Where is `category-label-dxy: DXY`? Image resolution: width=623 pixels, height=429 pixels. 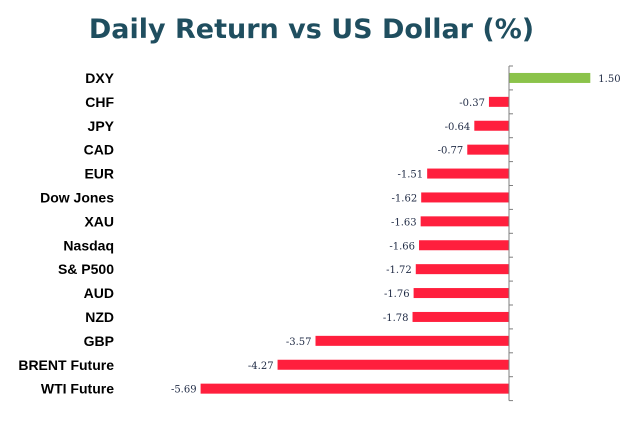
category-label-dxy: DXY is located at coordinates (99, 78).